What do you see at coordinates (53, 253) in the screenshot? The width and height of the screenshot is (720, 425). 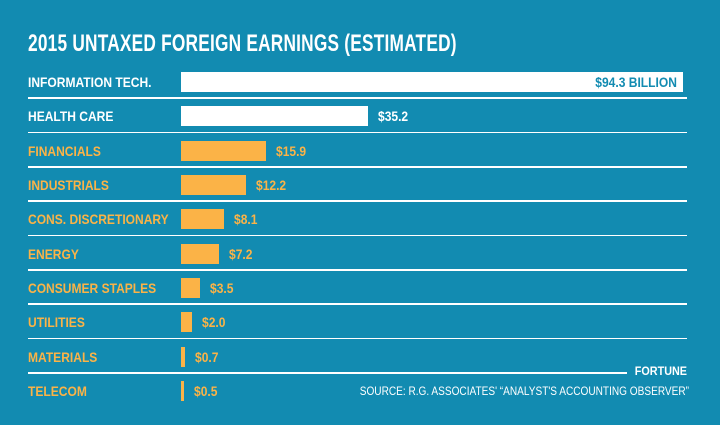 I see `category-label: ENERGY` at bounding box center [53, 253].